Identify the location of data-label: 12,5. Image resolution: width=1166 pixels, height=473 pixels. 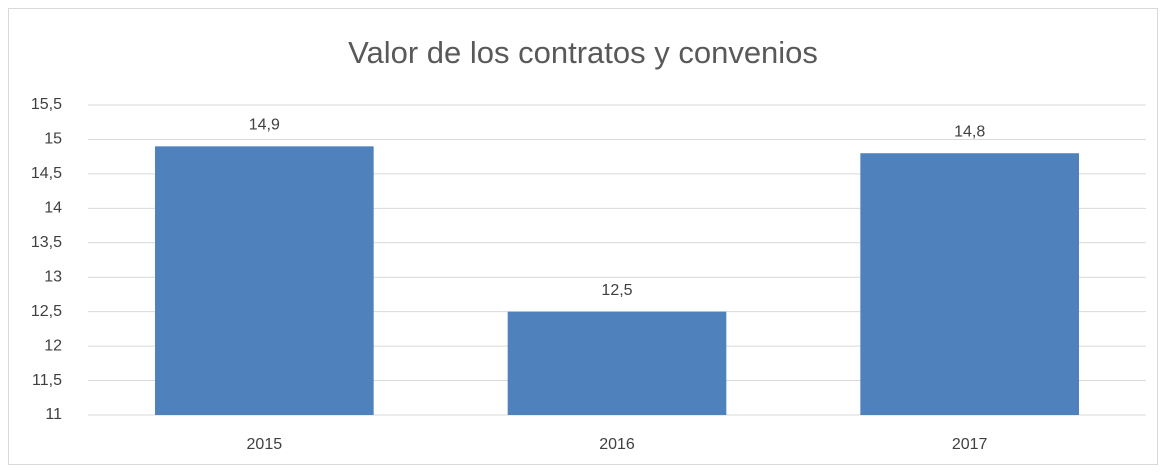
(616, 290).